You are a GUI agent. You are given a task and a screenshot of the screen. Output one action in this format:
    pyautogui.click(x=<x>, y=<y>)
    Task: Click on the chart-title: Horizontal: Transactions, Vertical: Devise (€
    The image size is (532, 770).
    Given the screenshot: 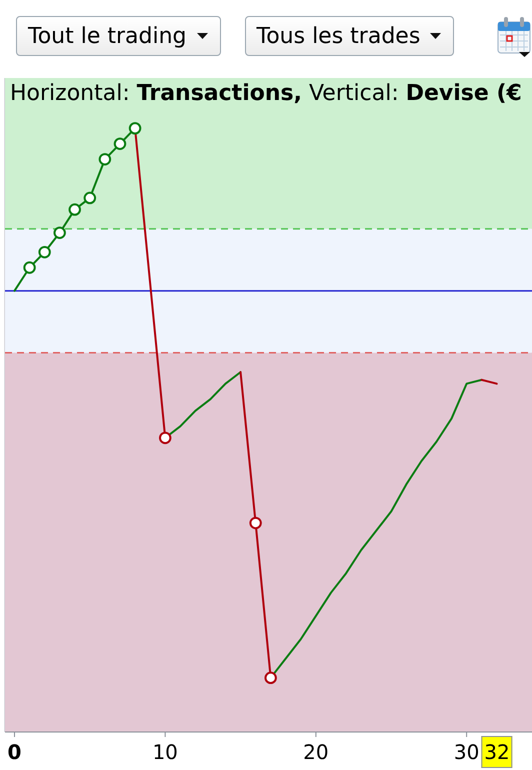 What is the action you would take?
    pyautogui.click(x=266, y=93)
    